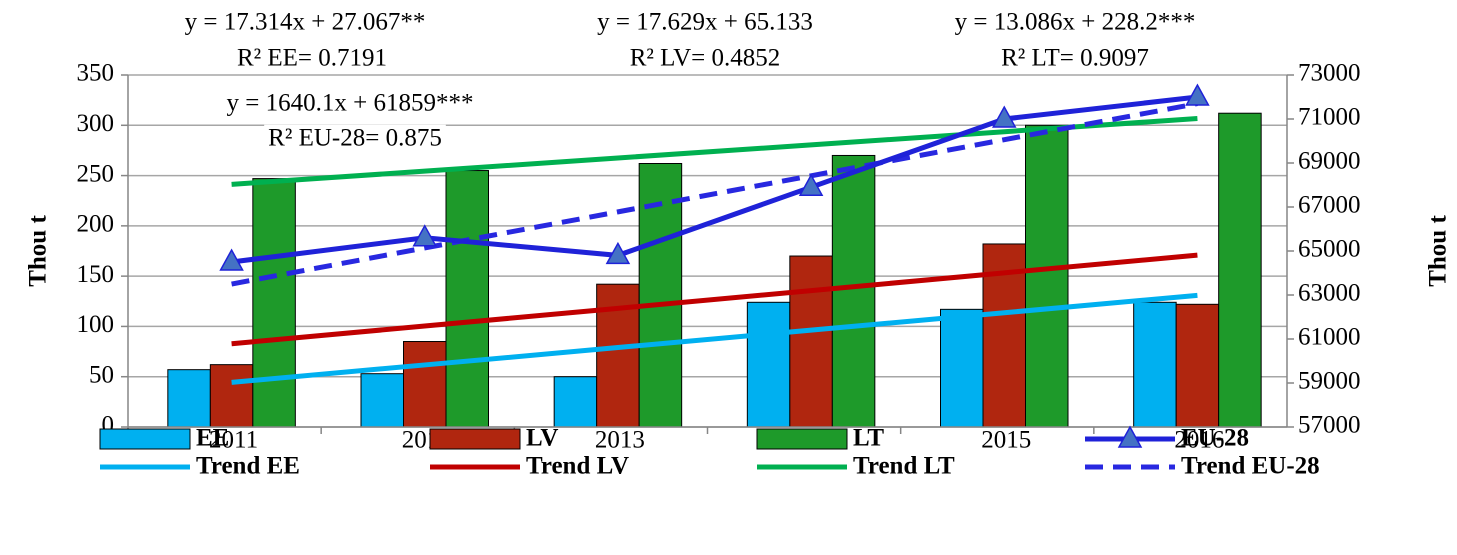 The height and width of the screenshot is (555, 1457). I want to click on y-tick-label: 50, so click(101, 374).